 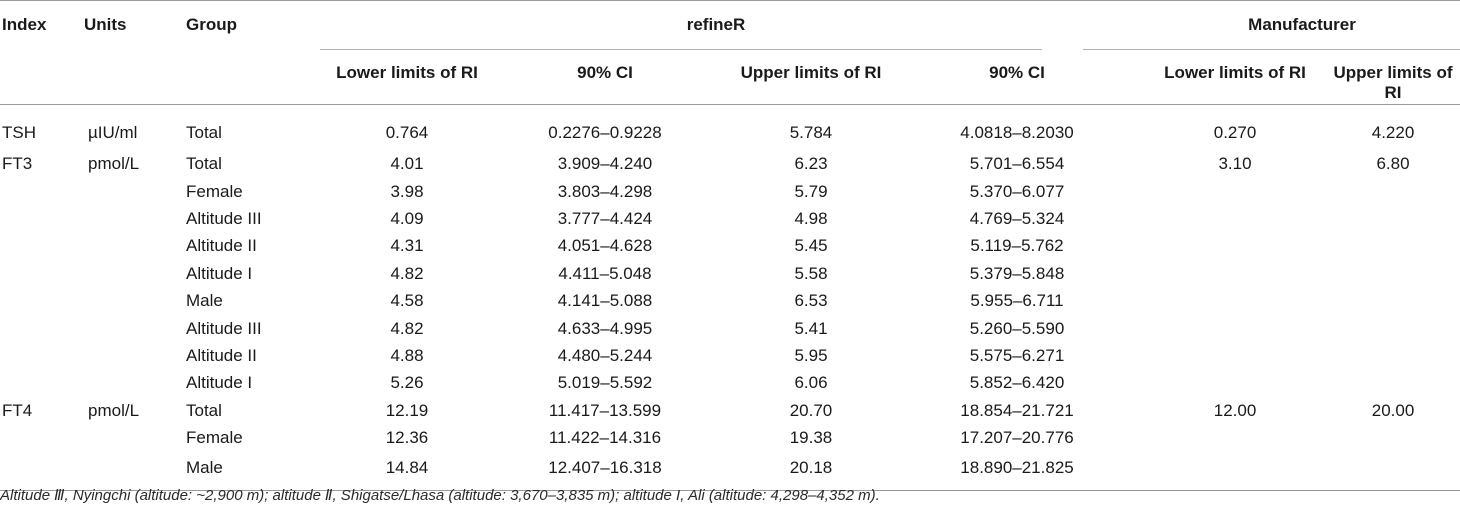 I want to click on cell-ci-lower: 3.803–4.298, so click(x=605, y=191).